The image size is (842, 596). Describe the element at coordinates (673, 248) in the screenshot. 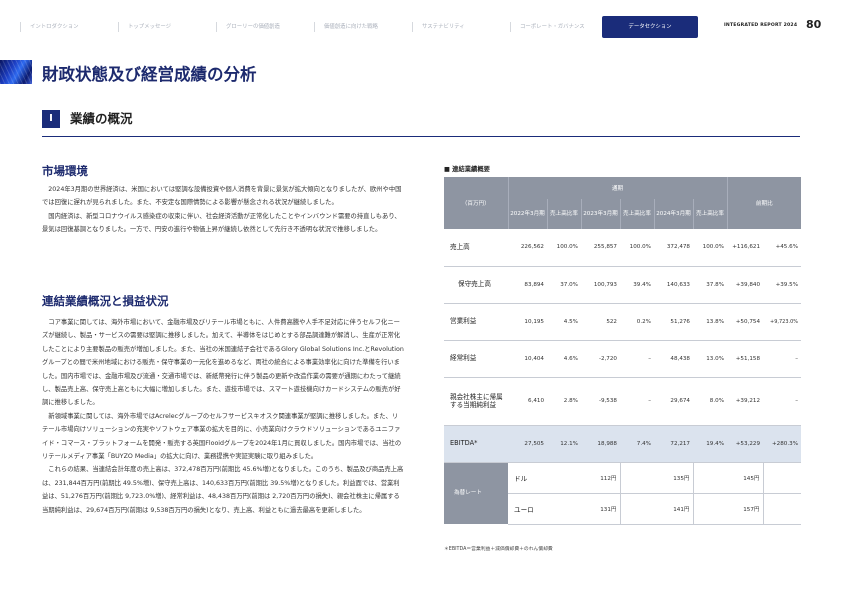

I see `table-cell: 372,478` at that location.